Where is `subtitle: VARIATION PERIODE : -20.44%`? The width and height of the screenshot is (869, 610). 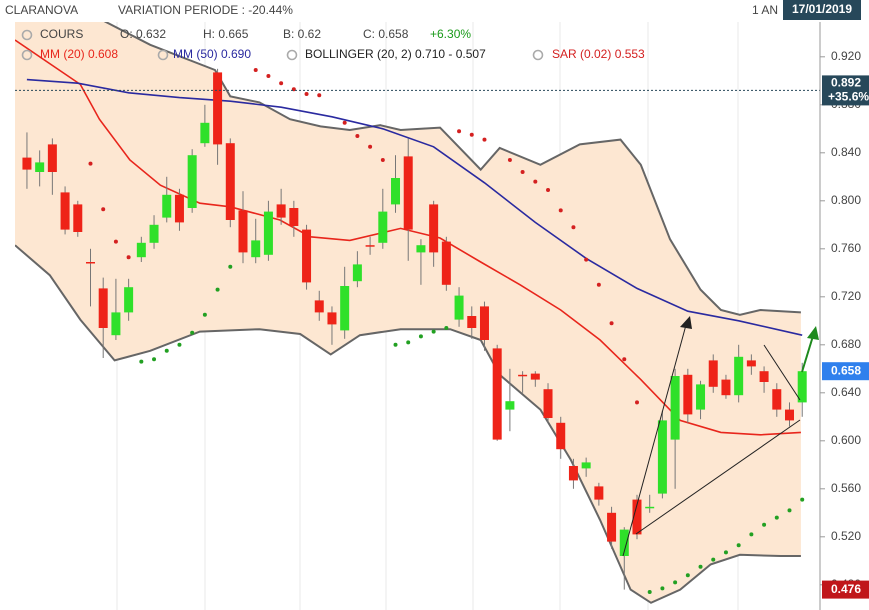 subtitle: VARIATION PERIODE : -20.44% is located at coordinates (205, 10).